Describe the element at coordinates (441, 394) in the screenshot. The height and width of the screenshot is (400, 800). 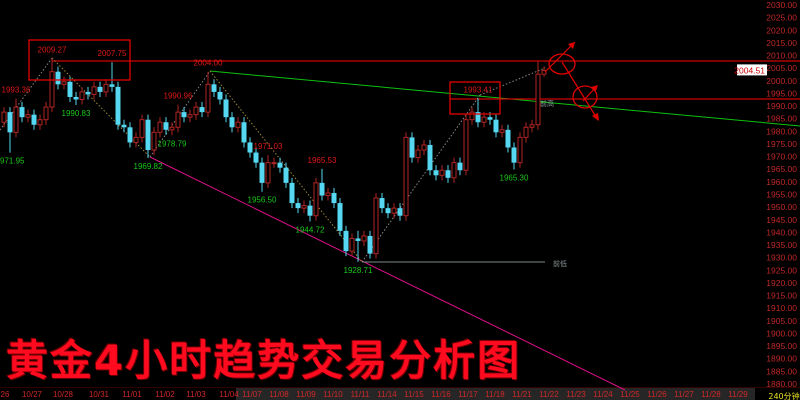
I see `x-tick-label: 11/16` at that location.